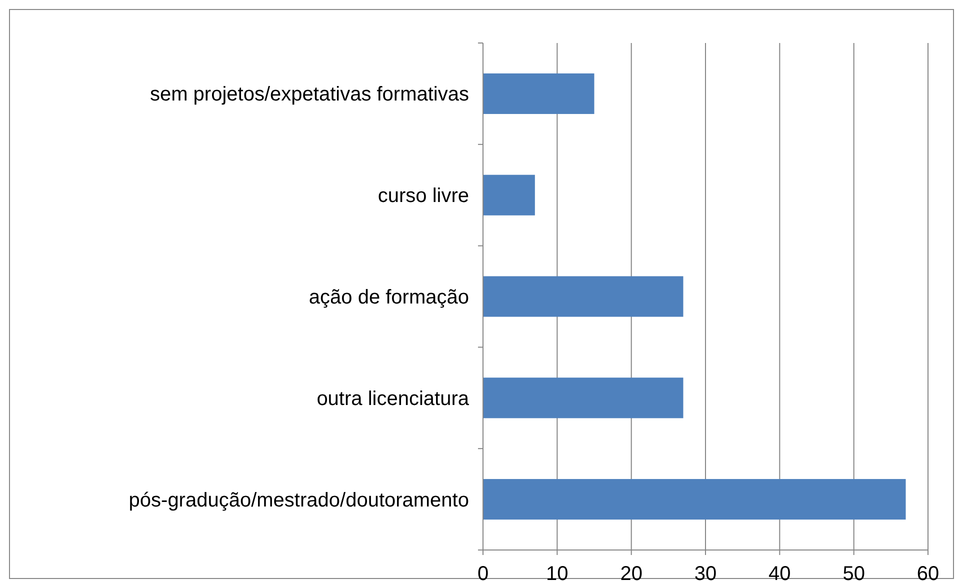 The height and width of the screenshot is (581, 956). Describe the element at coordinates (483, 572) in the screenshot. I see `x-tick-label: 0` at that location.